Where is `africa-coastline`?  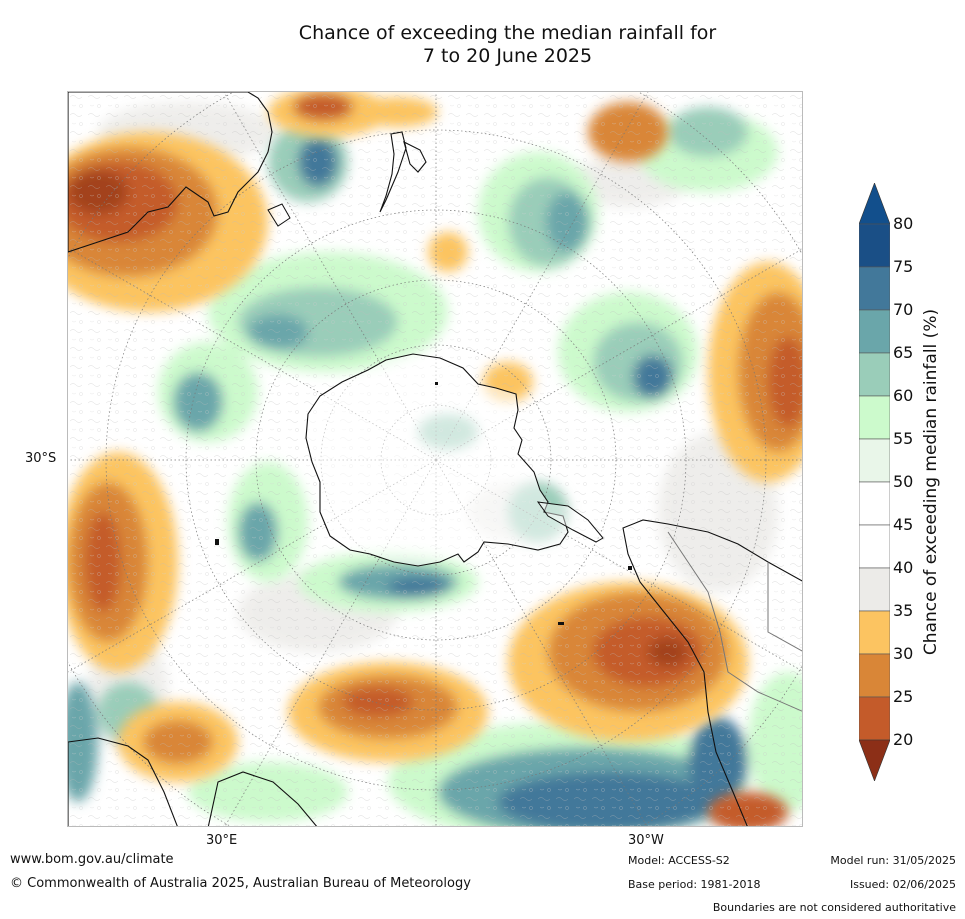
africa-coastline is located at coordinates (193, 781).